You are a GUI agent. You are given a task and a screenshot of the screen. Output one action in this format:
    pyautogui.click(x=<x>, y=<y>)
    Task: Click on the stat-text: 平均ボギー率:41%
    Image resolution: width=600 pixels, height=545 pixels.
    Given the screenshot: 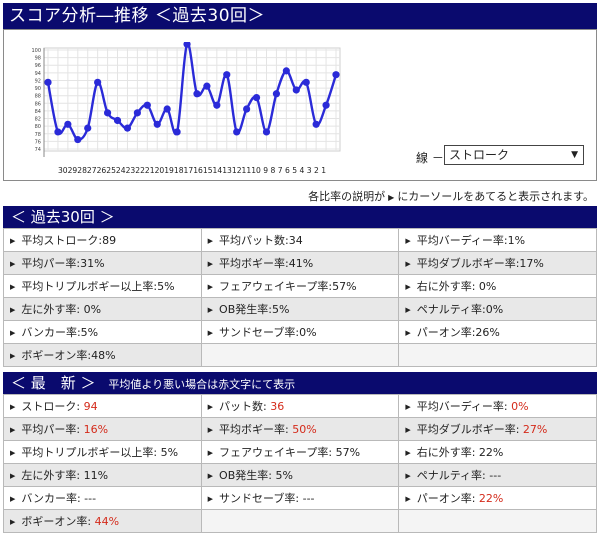 What is the action you would take?
    pyautogui.click(x=266, y=263)
    